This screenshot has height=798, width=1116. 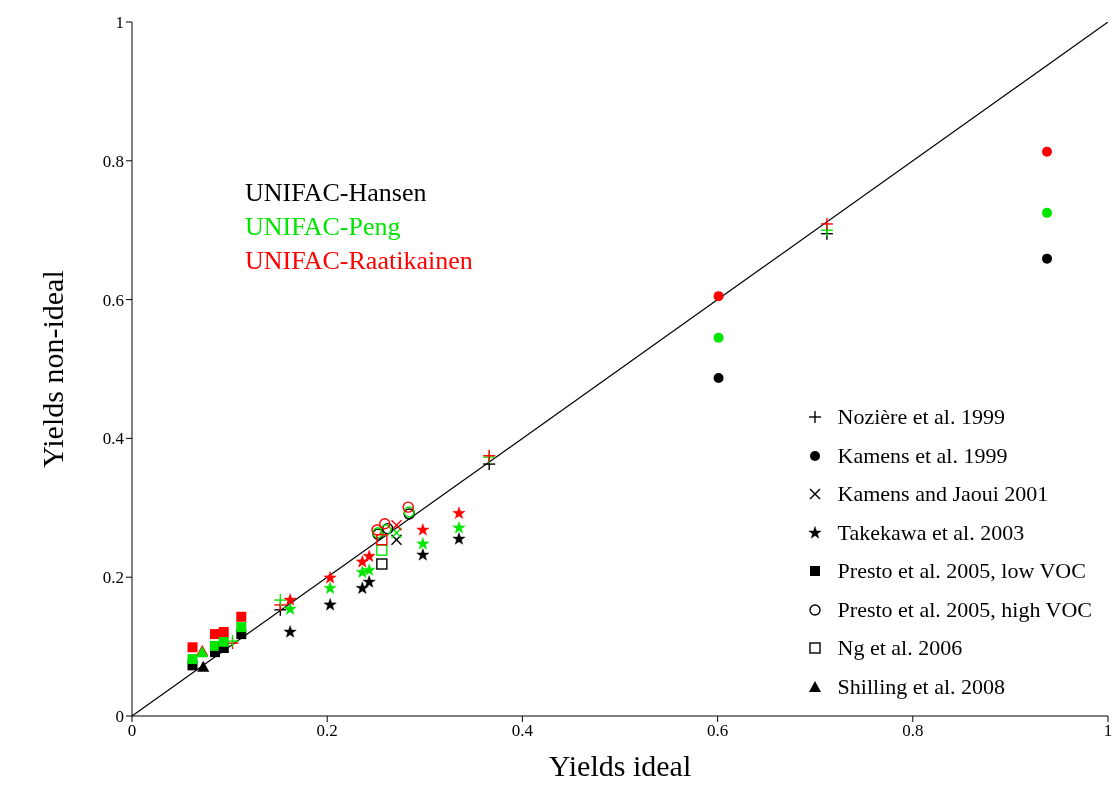 What do you see at coordinates (327, 731) in the screenshot?
I see `x-tick-label: 0.2` at bounding box center [327, 731].